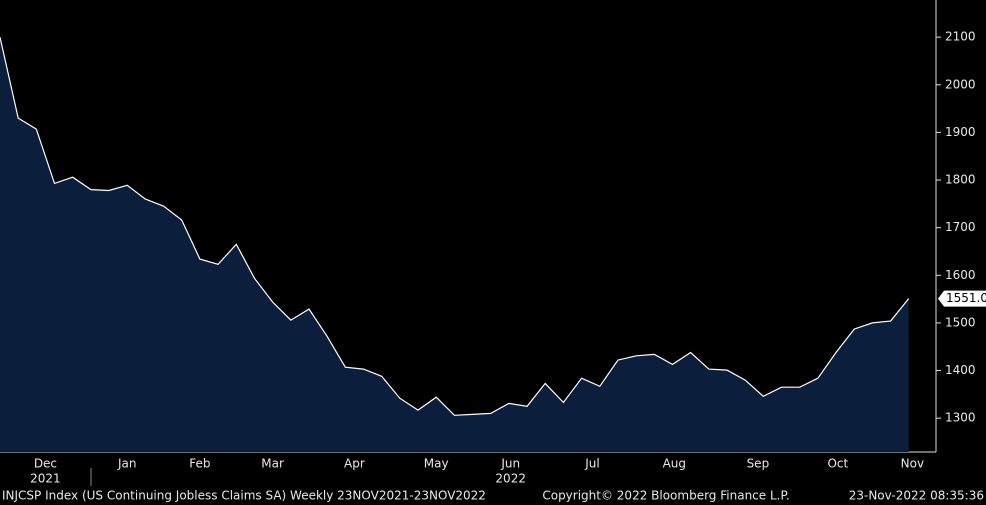 This screenshot has width=986, height=505. What do you see at coordinates (674, 464) in the screenshot?
I see `x-tick-label: Aug` at bounding box center [674, 464].